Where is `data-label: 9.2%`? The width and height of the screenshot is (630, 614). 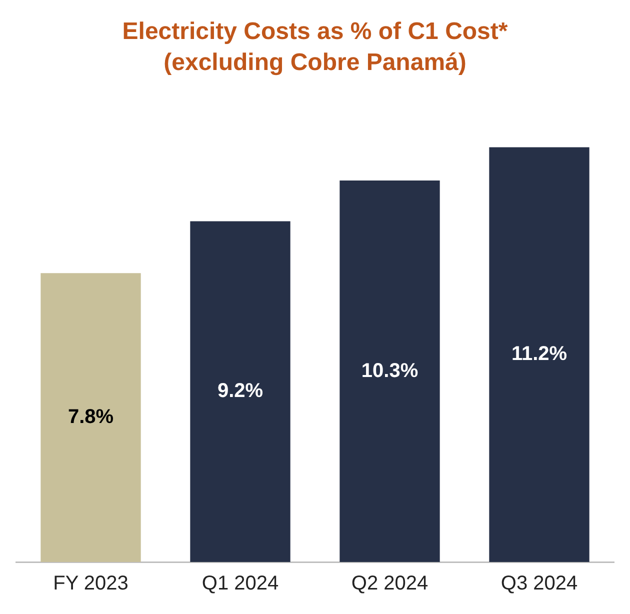
data-label: 9.2% is located at coordinates (240, 391).